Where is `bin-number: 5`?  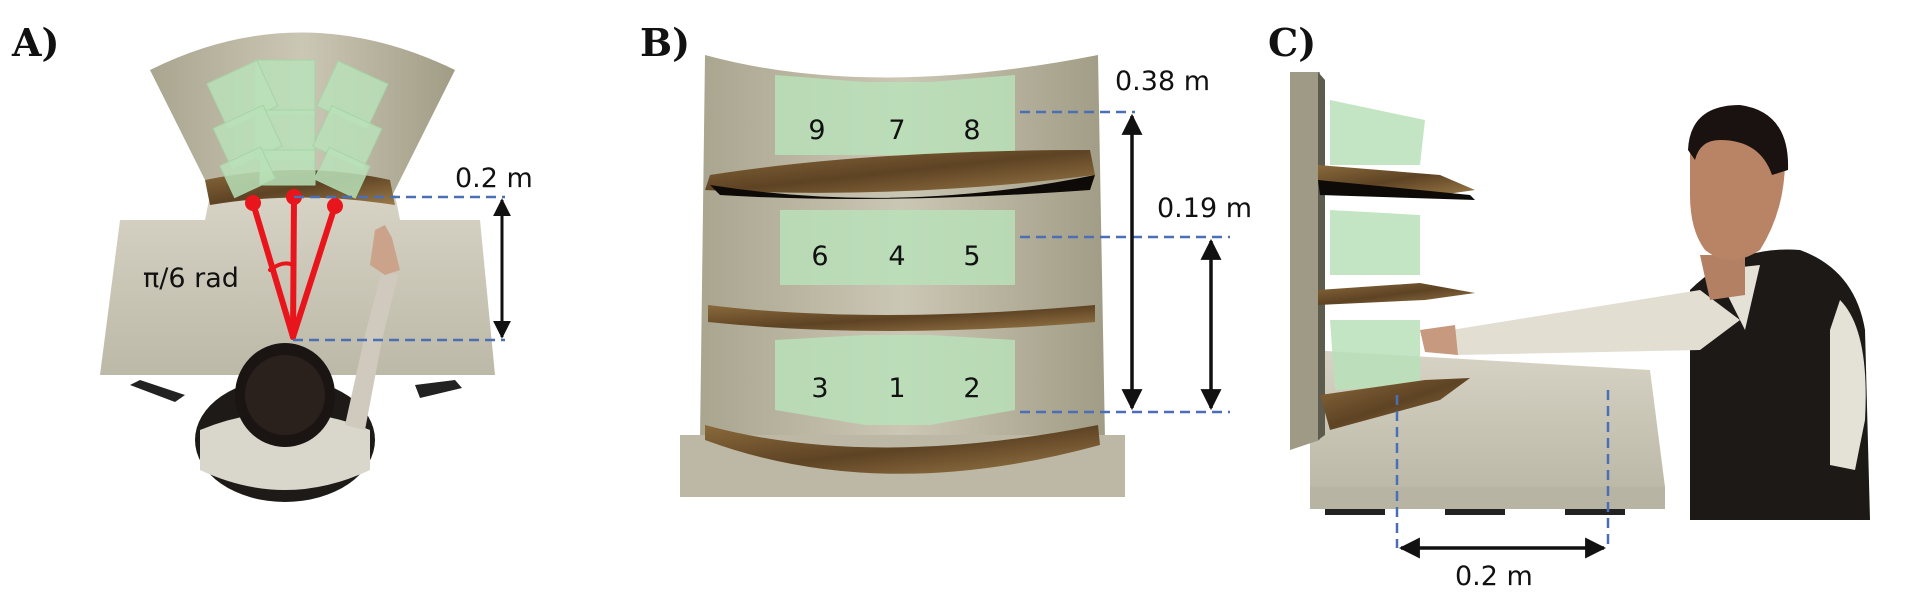
bin-number: 5 is located at coordinates (971, 256).